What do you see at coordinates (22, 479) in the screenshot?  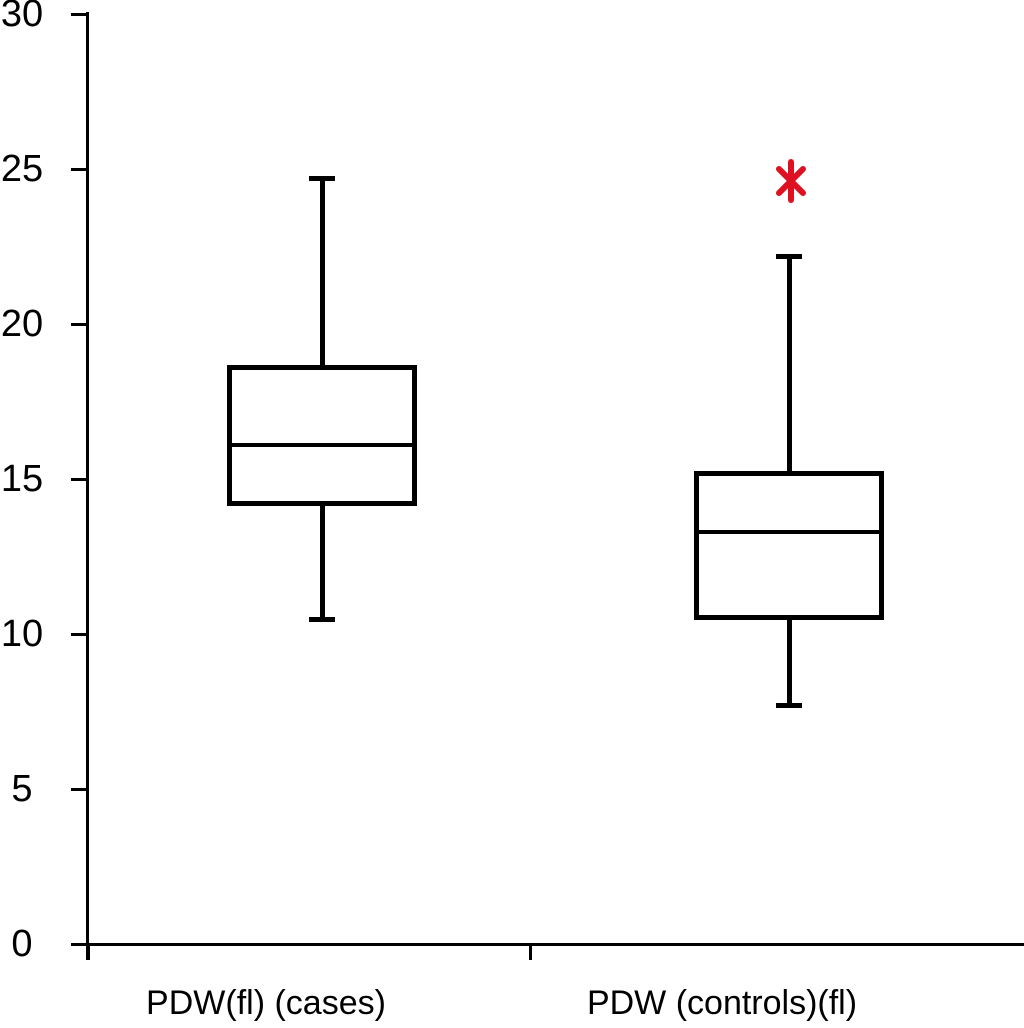 I see `y-tick-label: 15` at bounding box center [22, 479].